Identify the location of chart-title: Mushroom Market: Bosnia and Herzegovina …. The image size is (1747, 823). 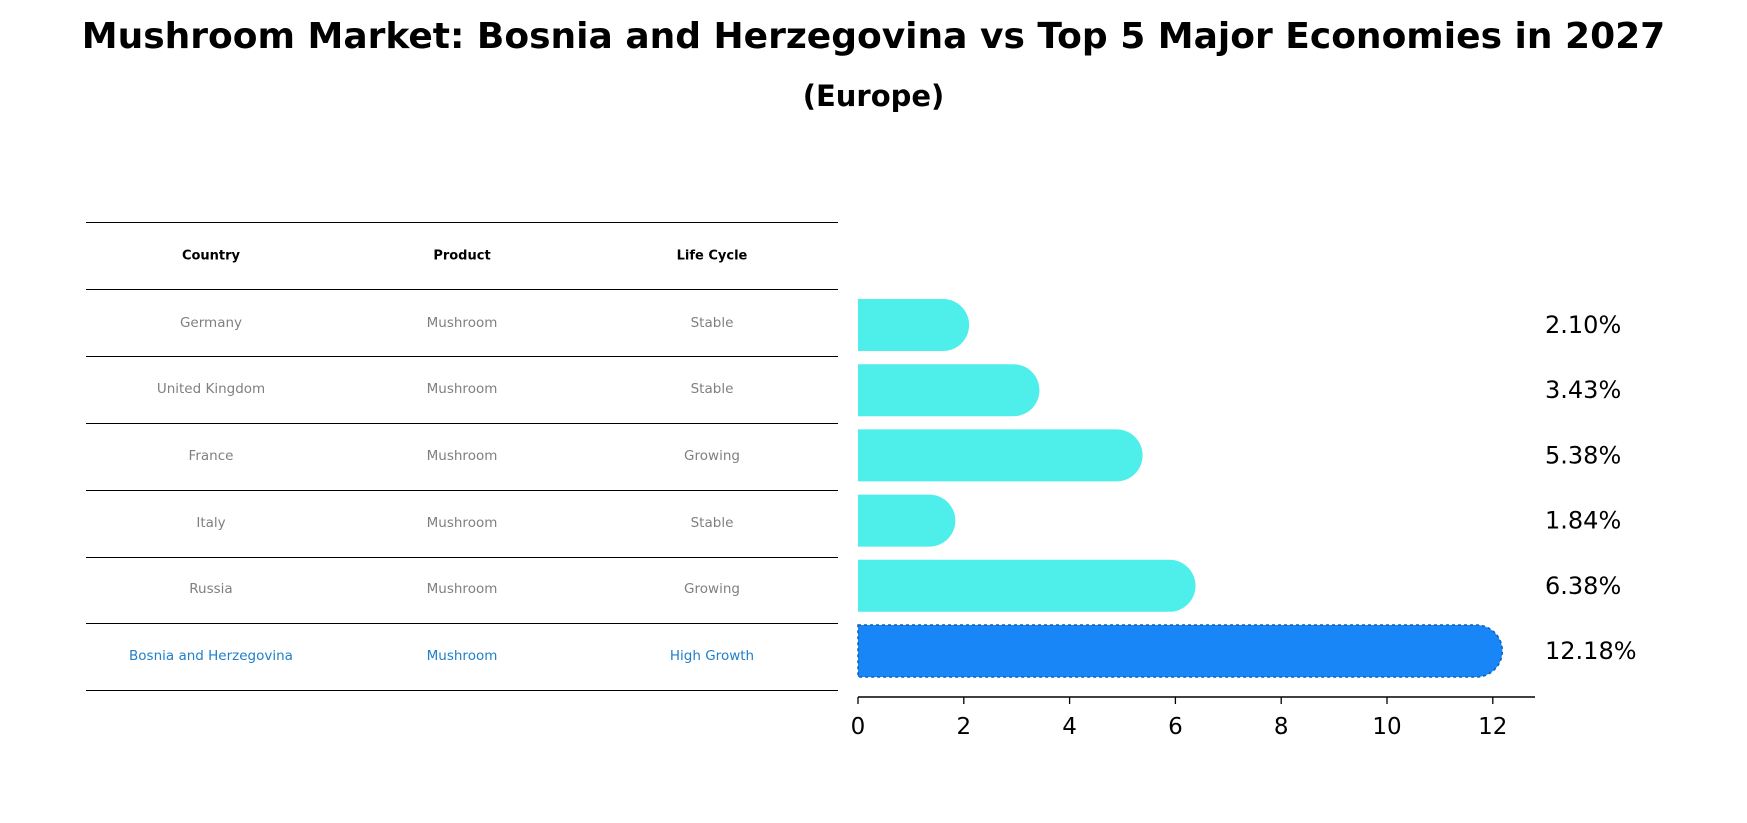
(873, 36).